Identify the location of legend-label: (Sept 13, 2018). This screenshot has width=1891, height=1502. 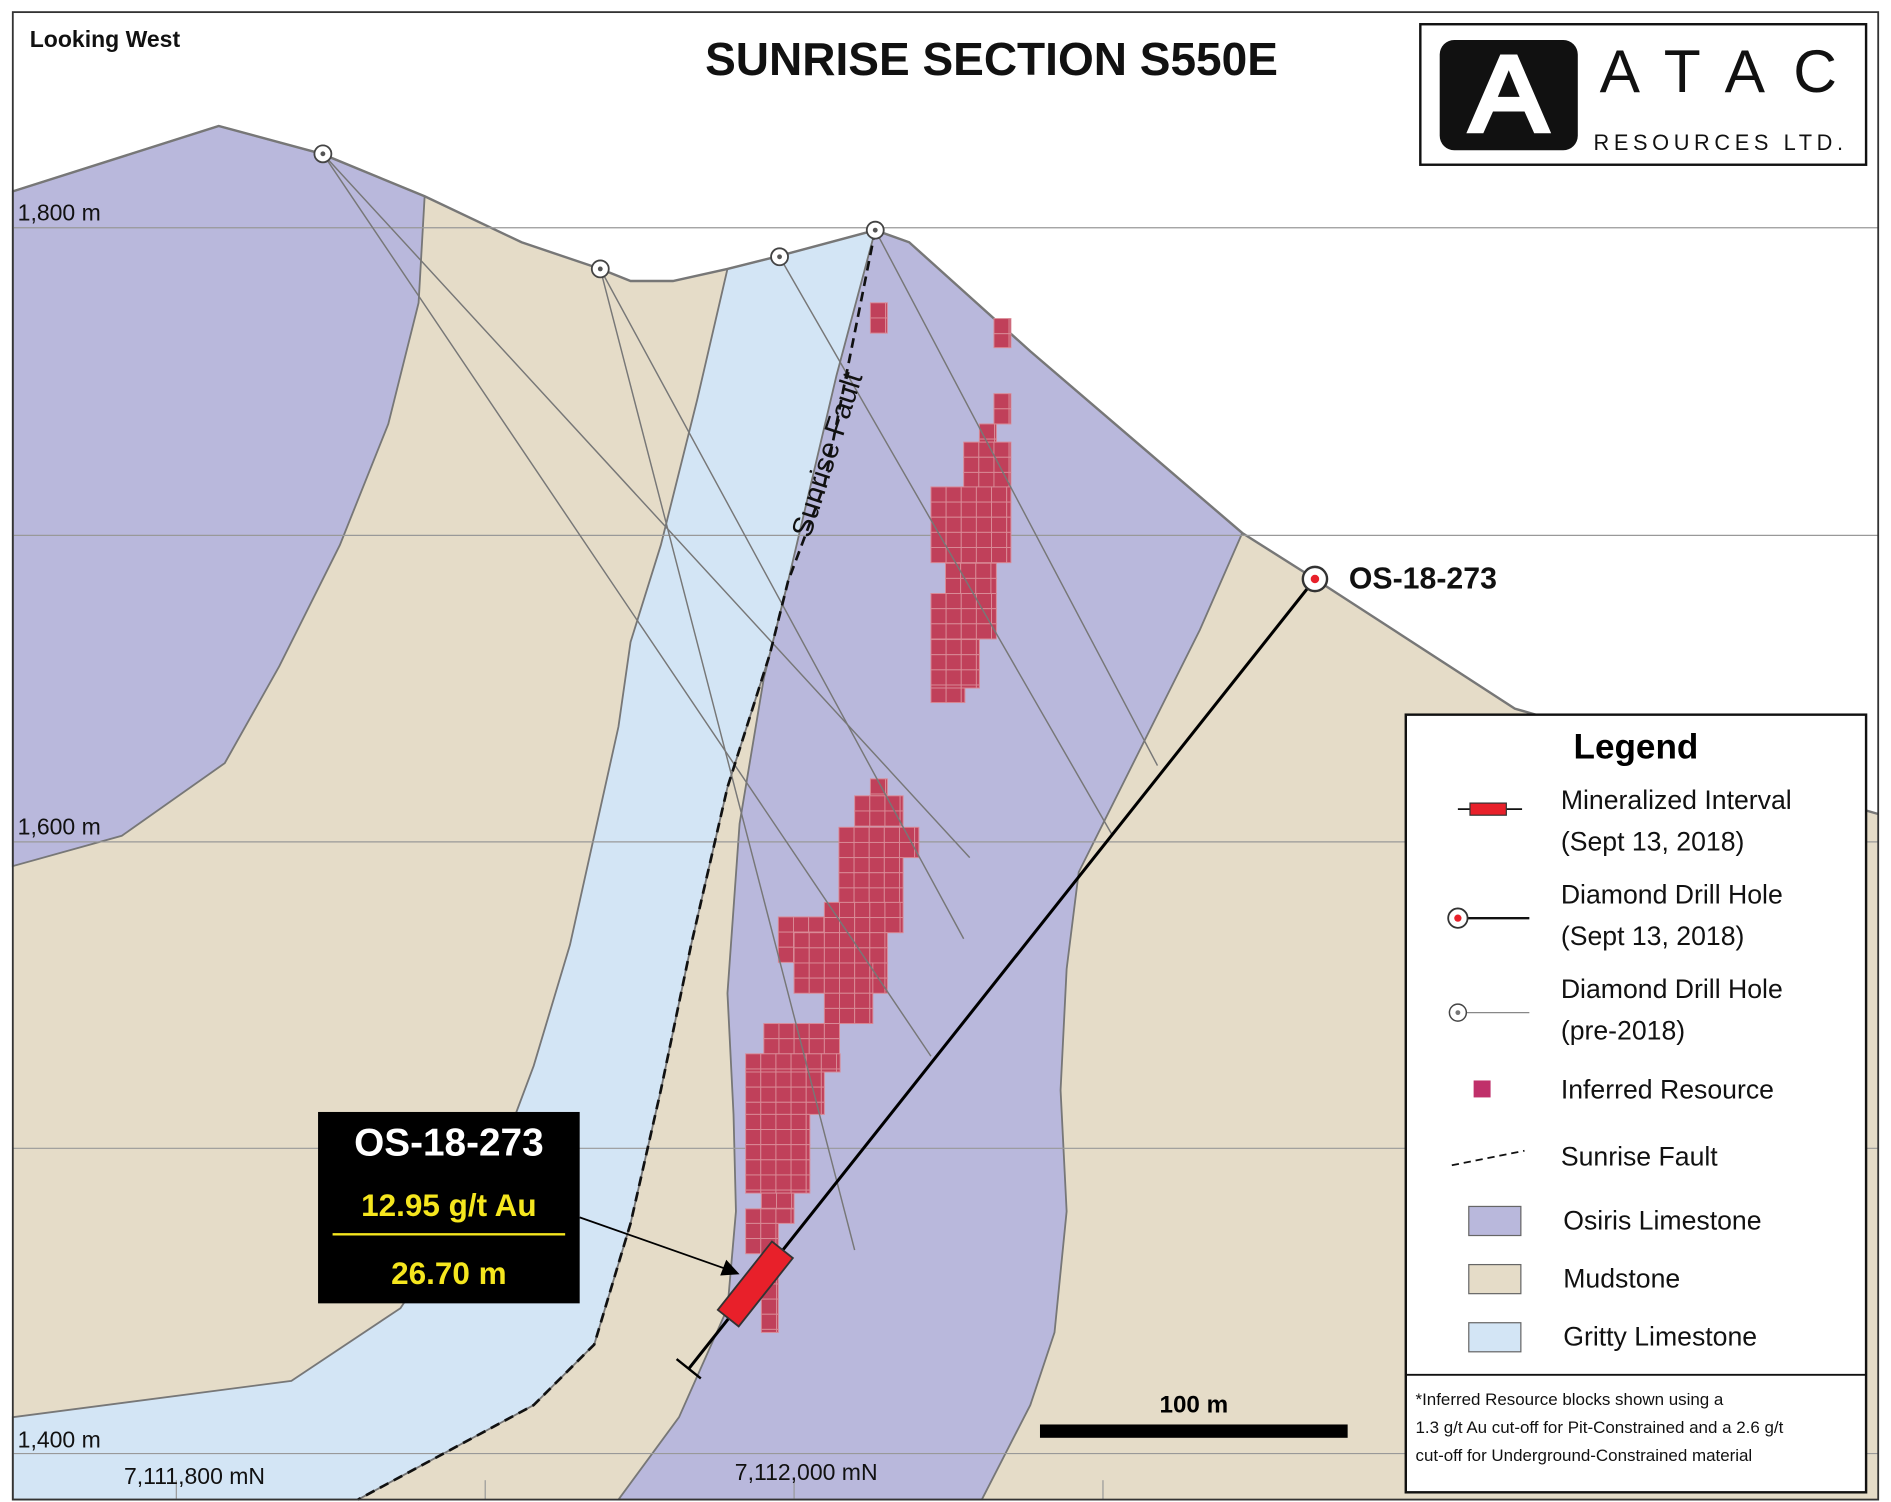
(1653, 841).